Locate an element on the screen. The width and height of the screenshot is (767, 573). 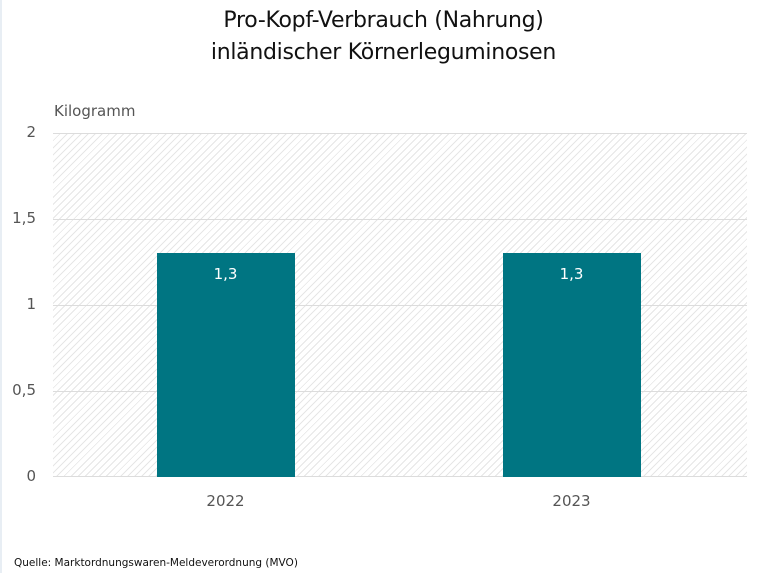
y-tick-label: 1,5 is located at coordinates (24, 218).